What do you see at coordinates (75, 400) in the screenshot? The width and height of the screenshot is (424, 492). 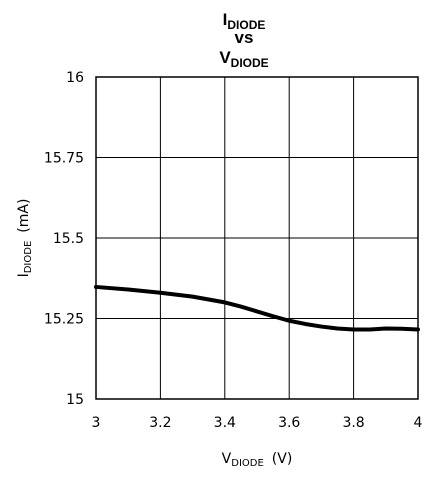 I see `y-tick-label: 15` at bounding box center [75, 400].